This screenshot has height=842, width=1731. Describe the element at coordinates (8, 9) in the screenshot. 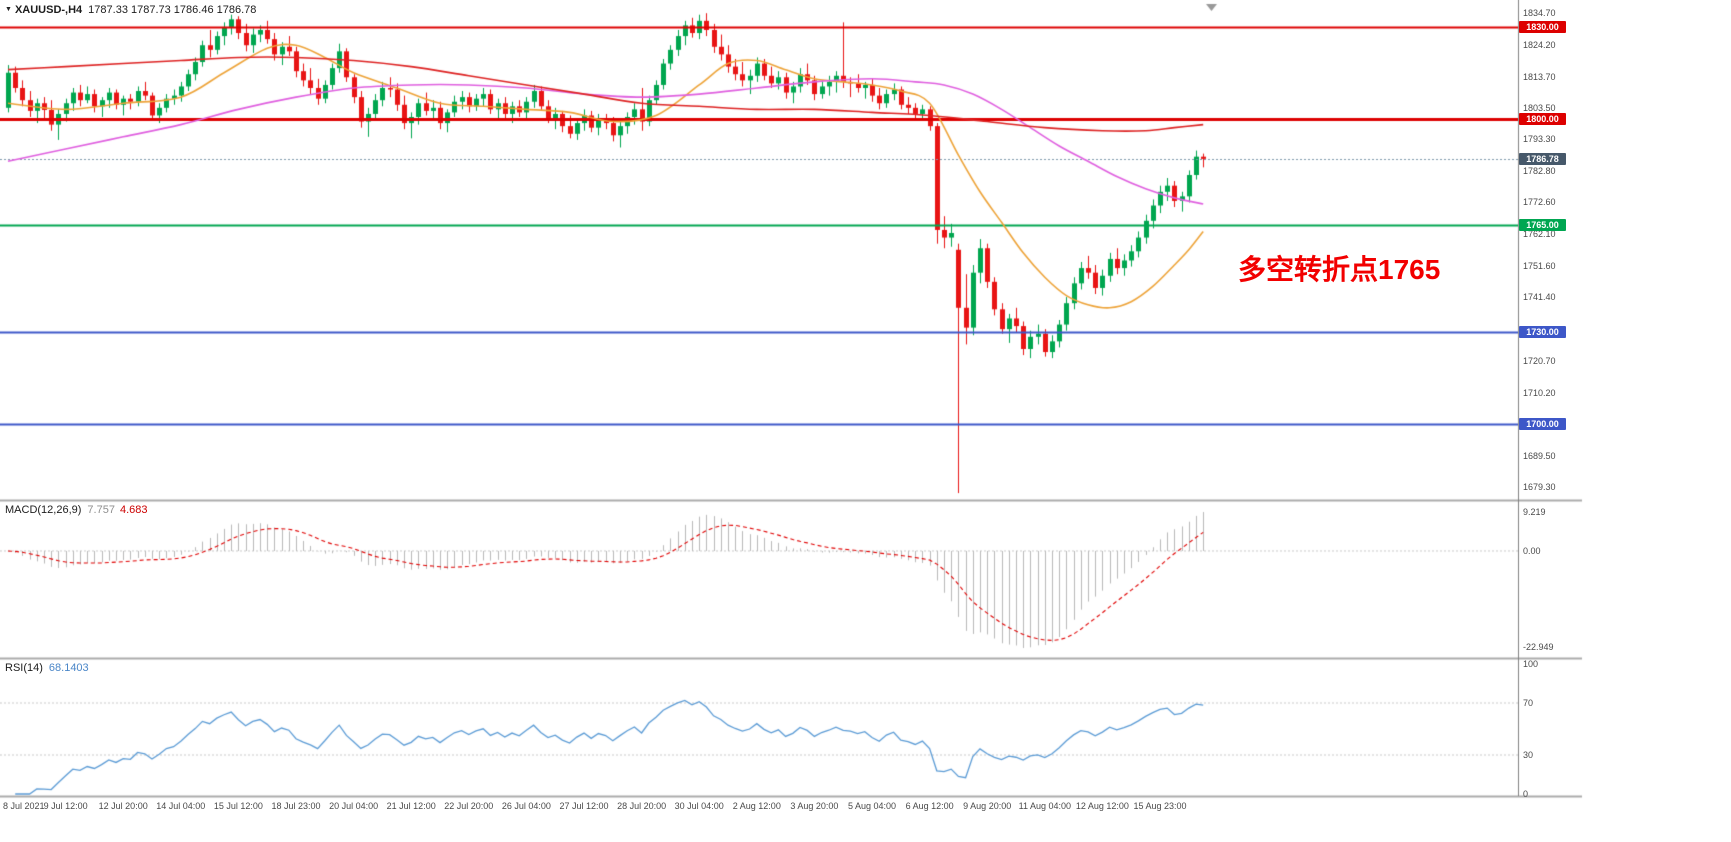

I see `symbol-dropdown-icon: ▼` at that location.